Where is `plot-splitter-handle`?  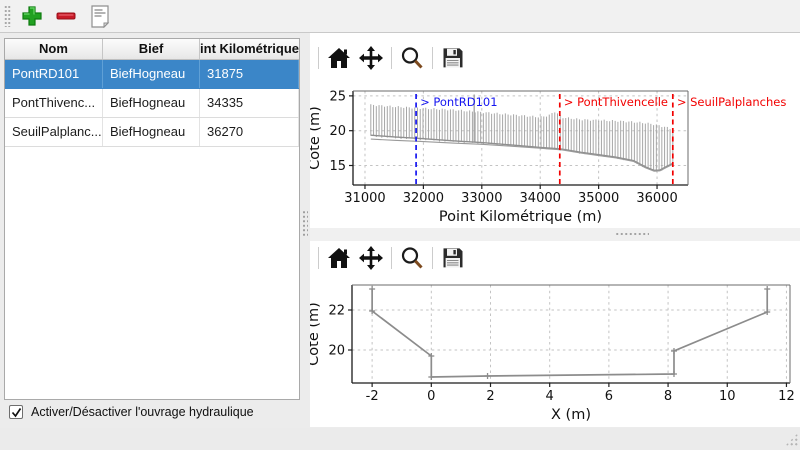
plot-splitter-handle is located at coordinates (555, 234).